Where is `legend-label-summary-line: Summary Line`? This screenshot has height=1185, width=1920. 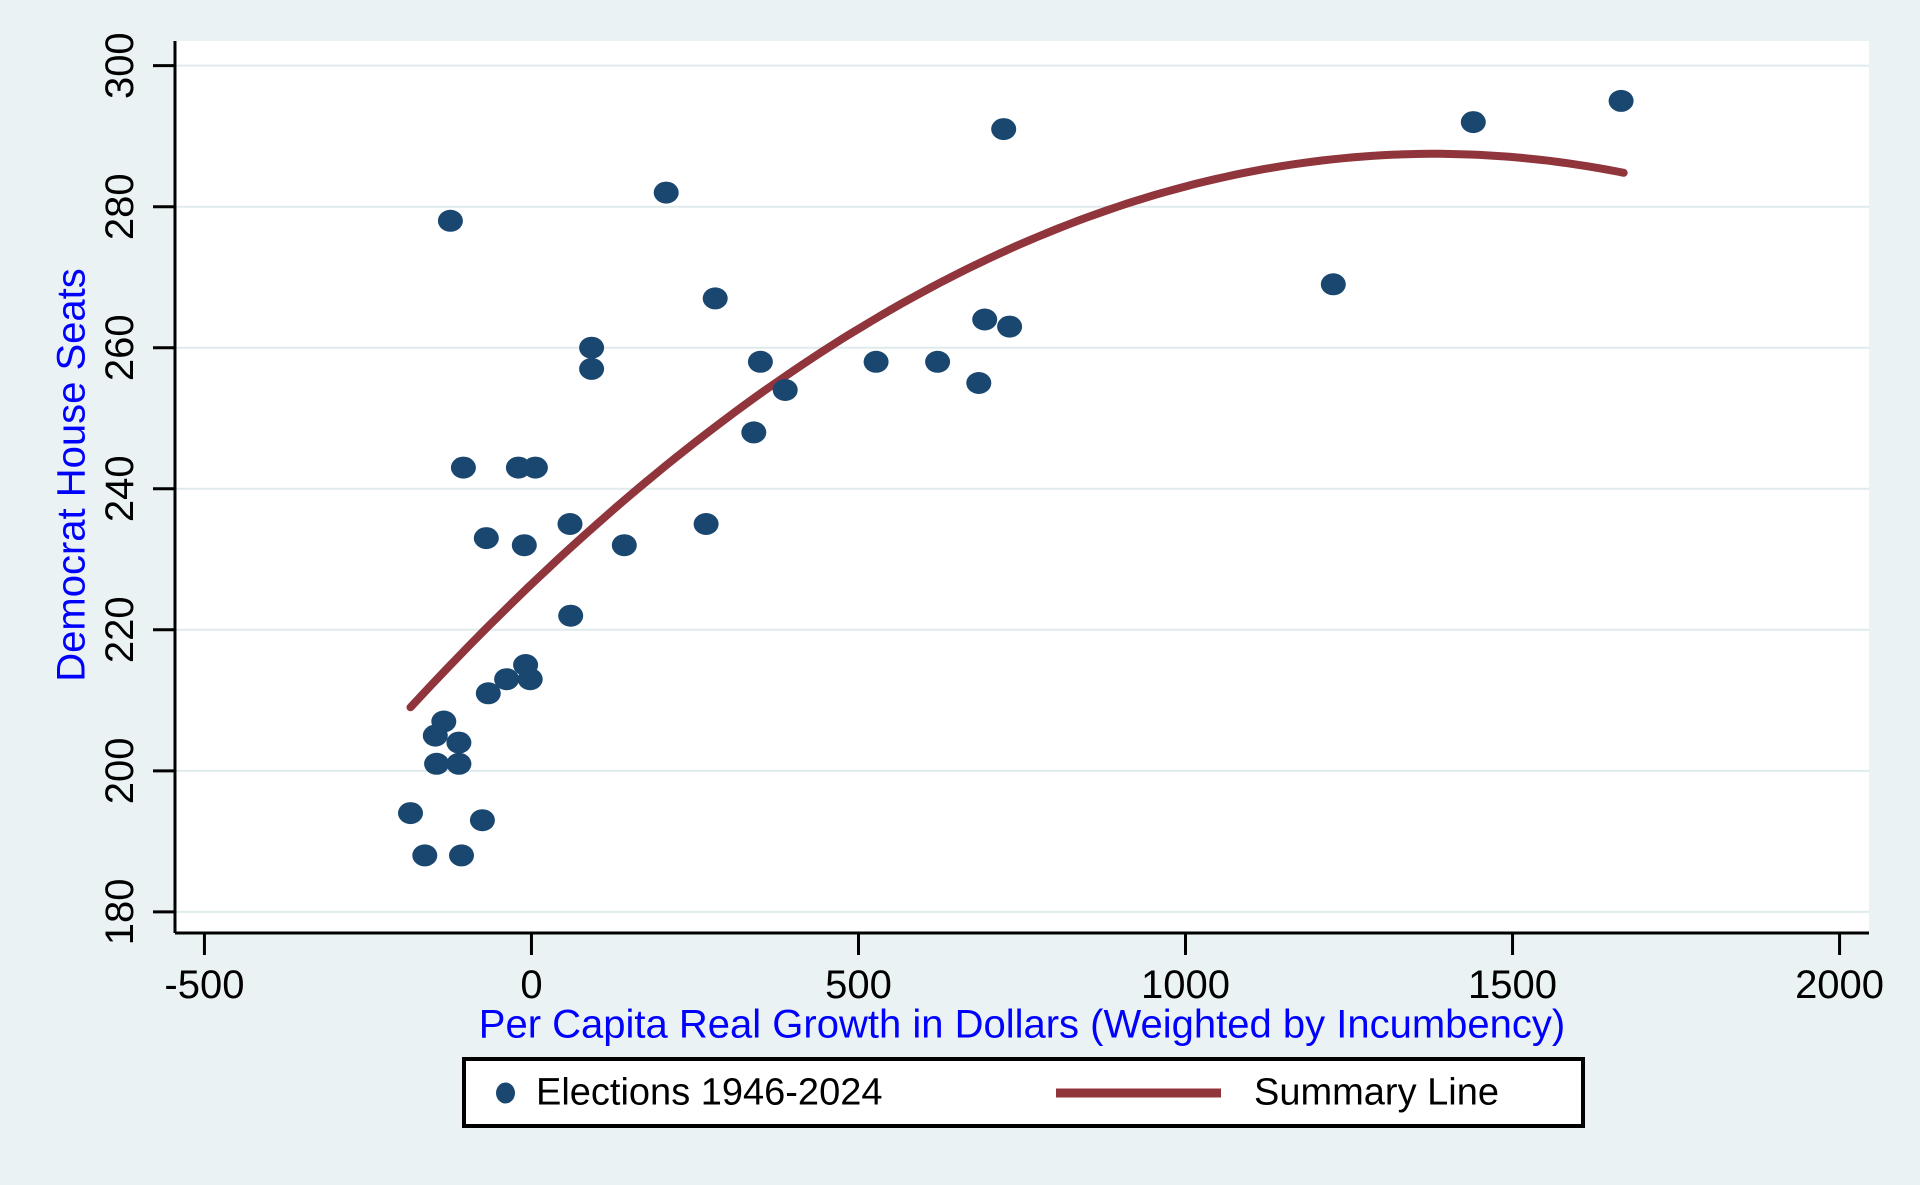
legend-label-summary-line: Summary Line is located at coordinates (1376, 1092).